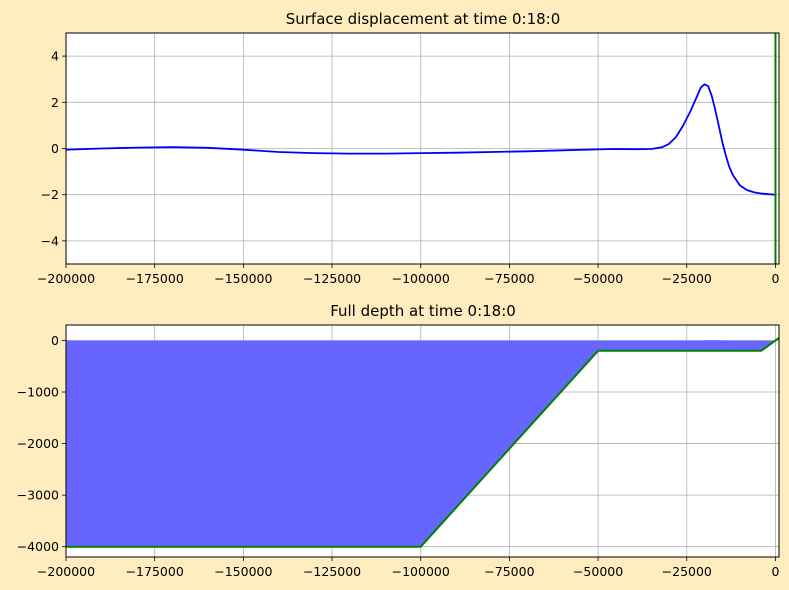 This screenshot has width=789, height=590. What do you see at coordinates (423, 311) in the screenshot?
I see `panel-title: Full depth at time 0:18:0` at bounding box center [423, 311].